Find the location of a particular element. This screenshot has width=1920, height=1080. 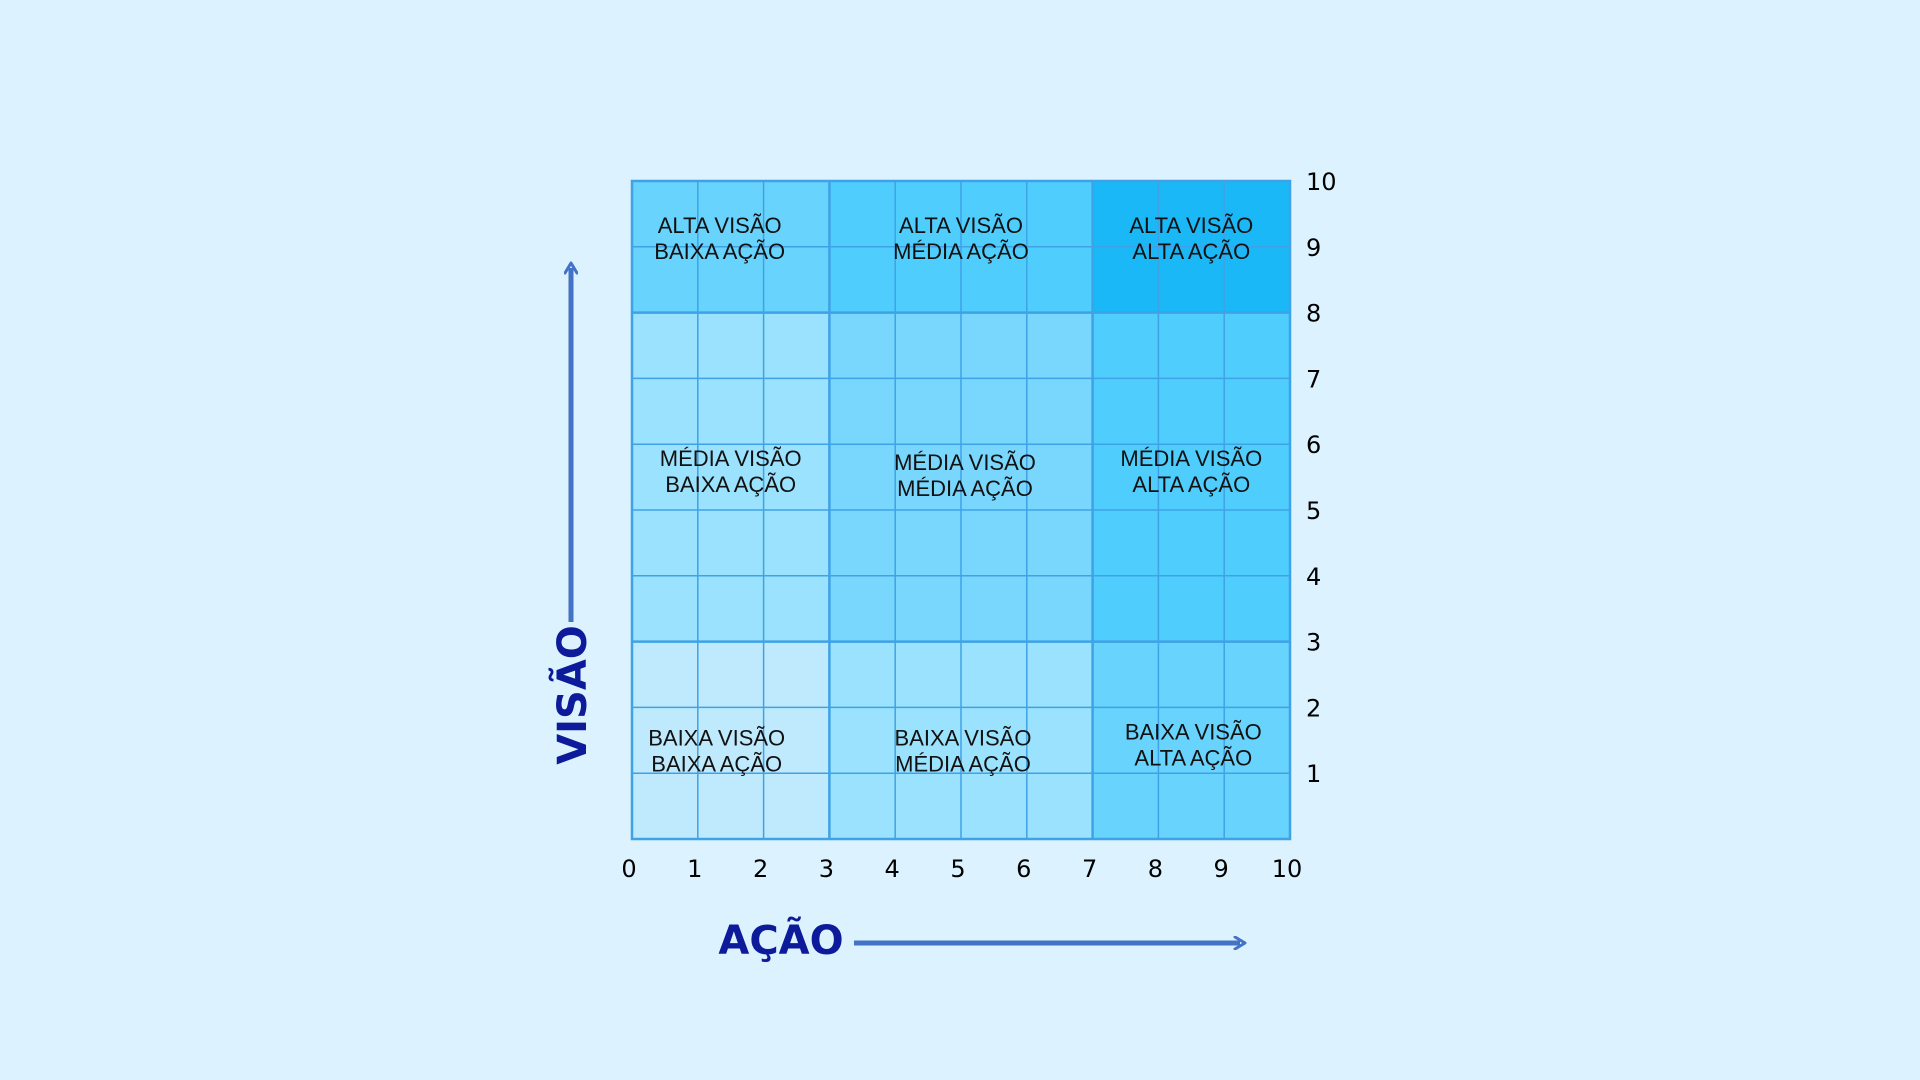

y-tick-label: 9 is located at coordinates (1313, 248).